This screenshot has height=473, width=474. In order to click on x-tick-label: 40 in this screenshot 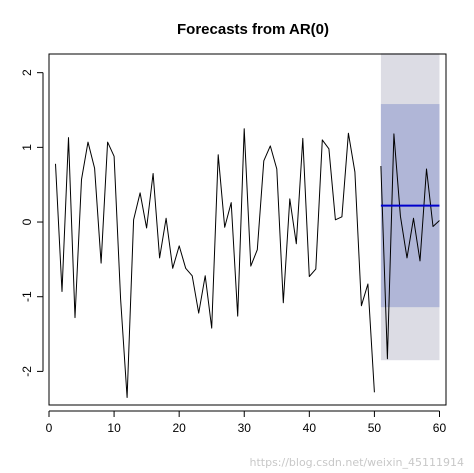, I will do `click(310, 428)`.